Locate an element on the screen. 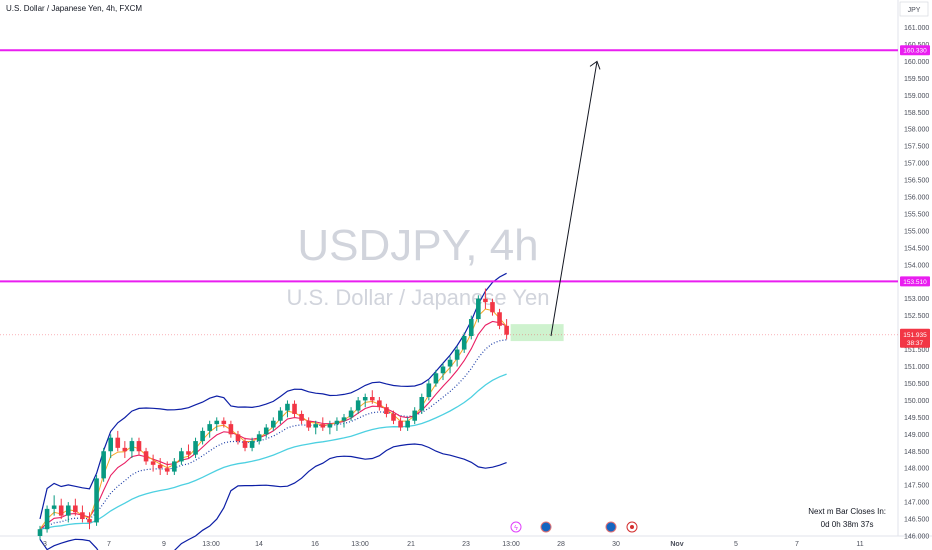 The image size is (932, 550). current-price-label: 151.935 is located at coordinates (915, 335).